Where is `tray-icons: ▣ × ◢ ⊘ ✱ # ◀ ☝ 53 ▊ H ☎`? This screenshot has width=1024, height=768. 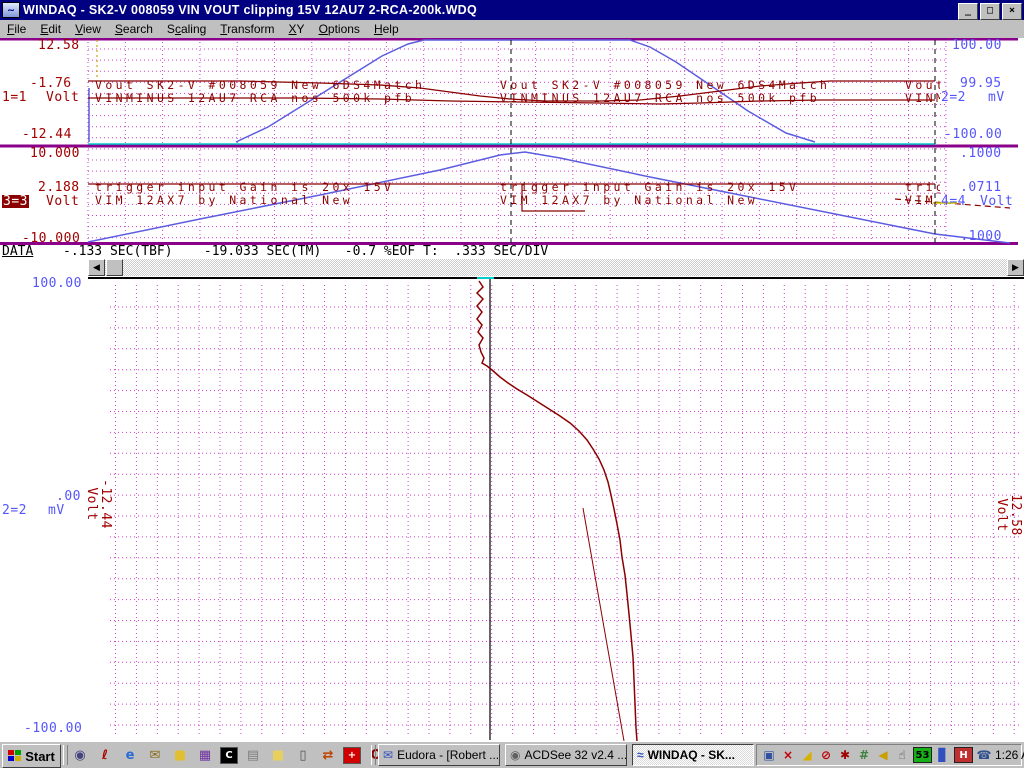
tray-icons: ▣ × ◢ ⊘ ✱ # ◀ ☝ 53 ▊ H ☎ is located at coordinates (876, 755).